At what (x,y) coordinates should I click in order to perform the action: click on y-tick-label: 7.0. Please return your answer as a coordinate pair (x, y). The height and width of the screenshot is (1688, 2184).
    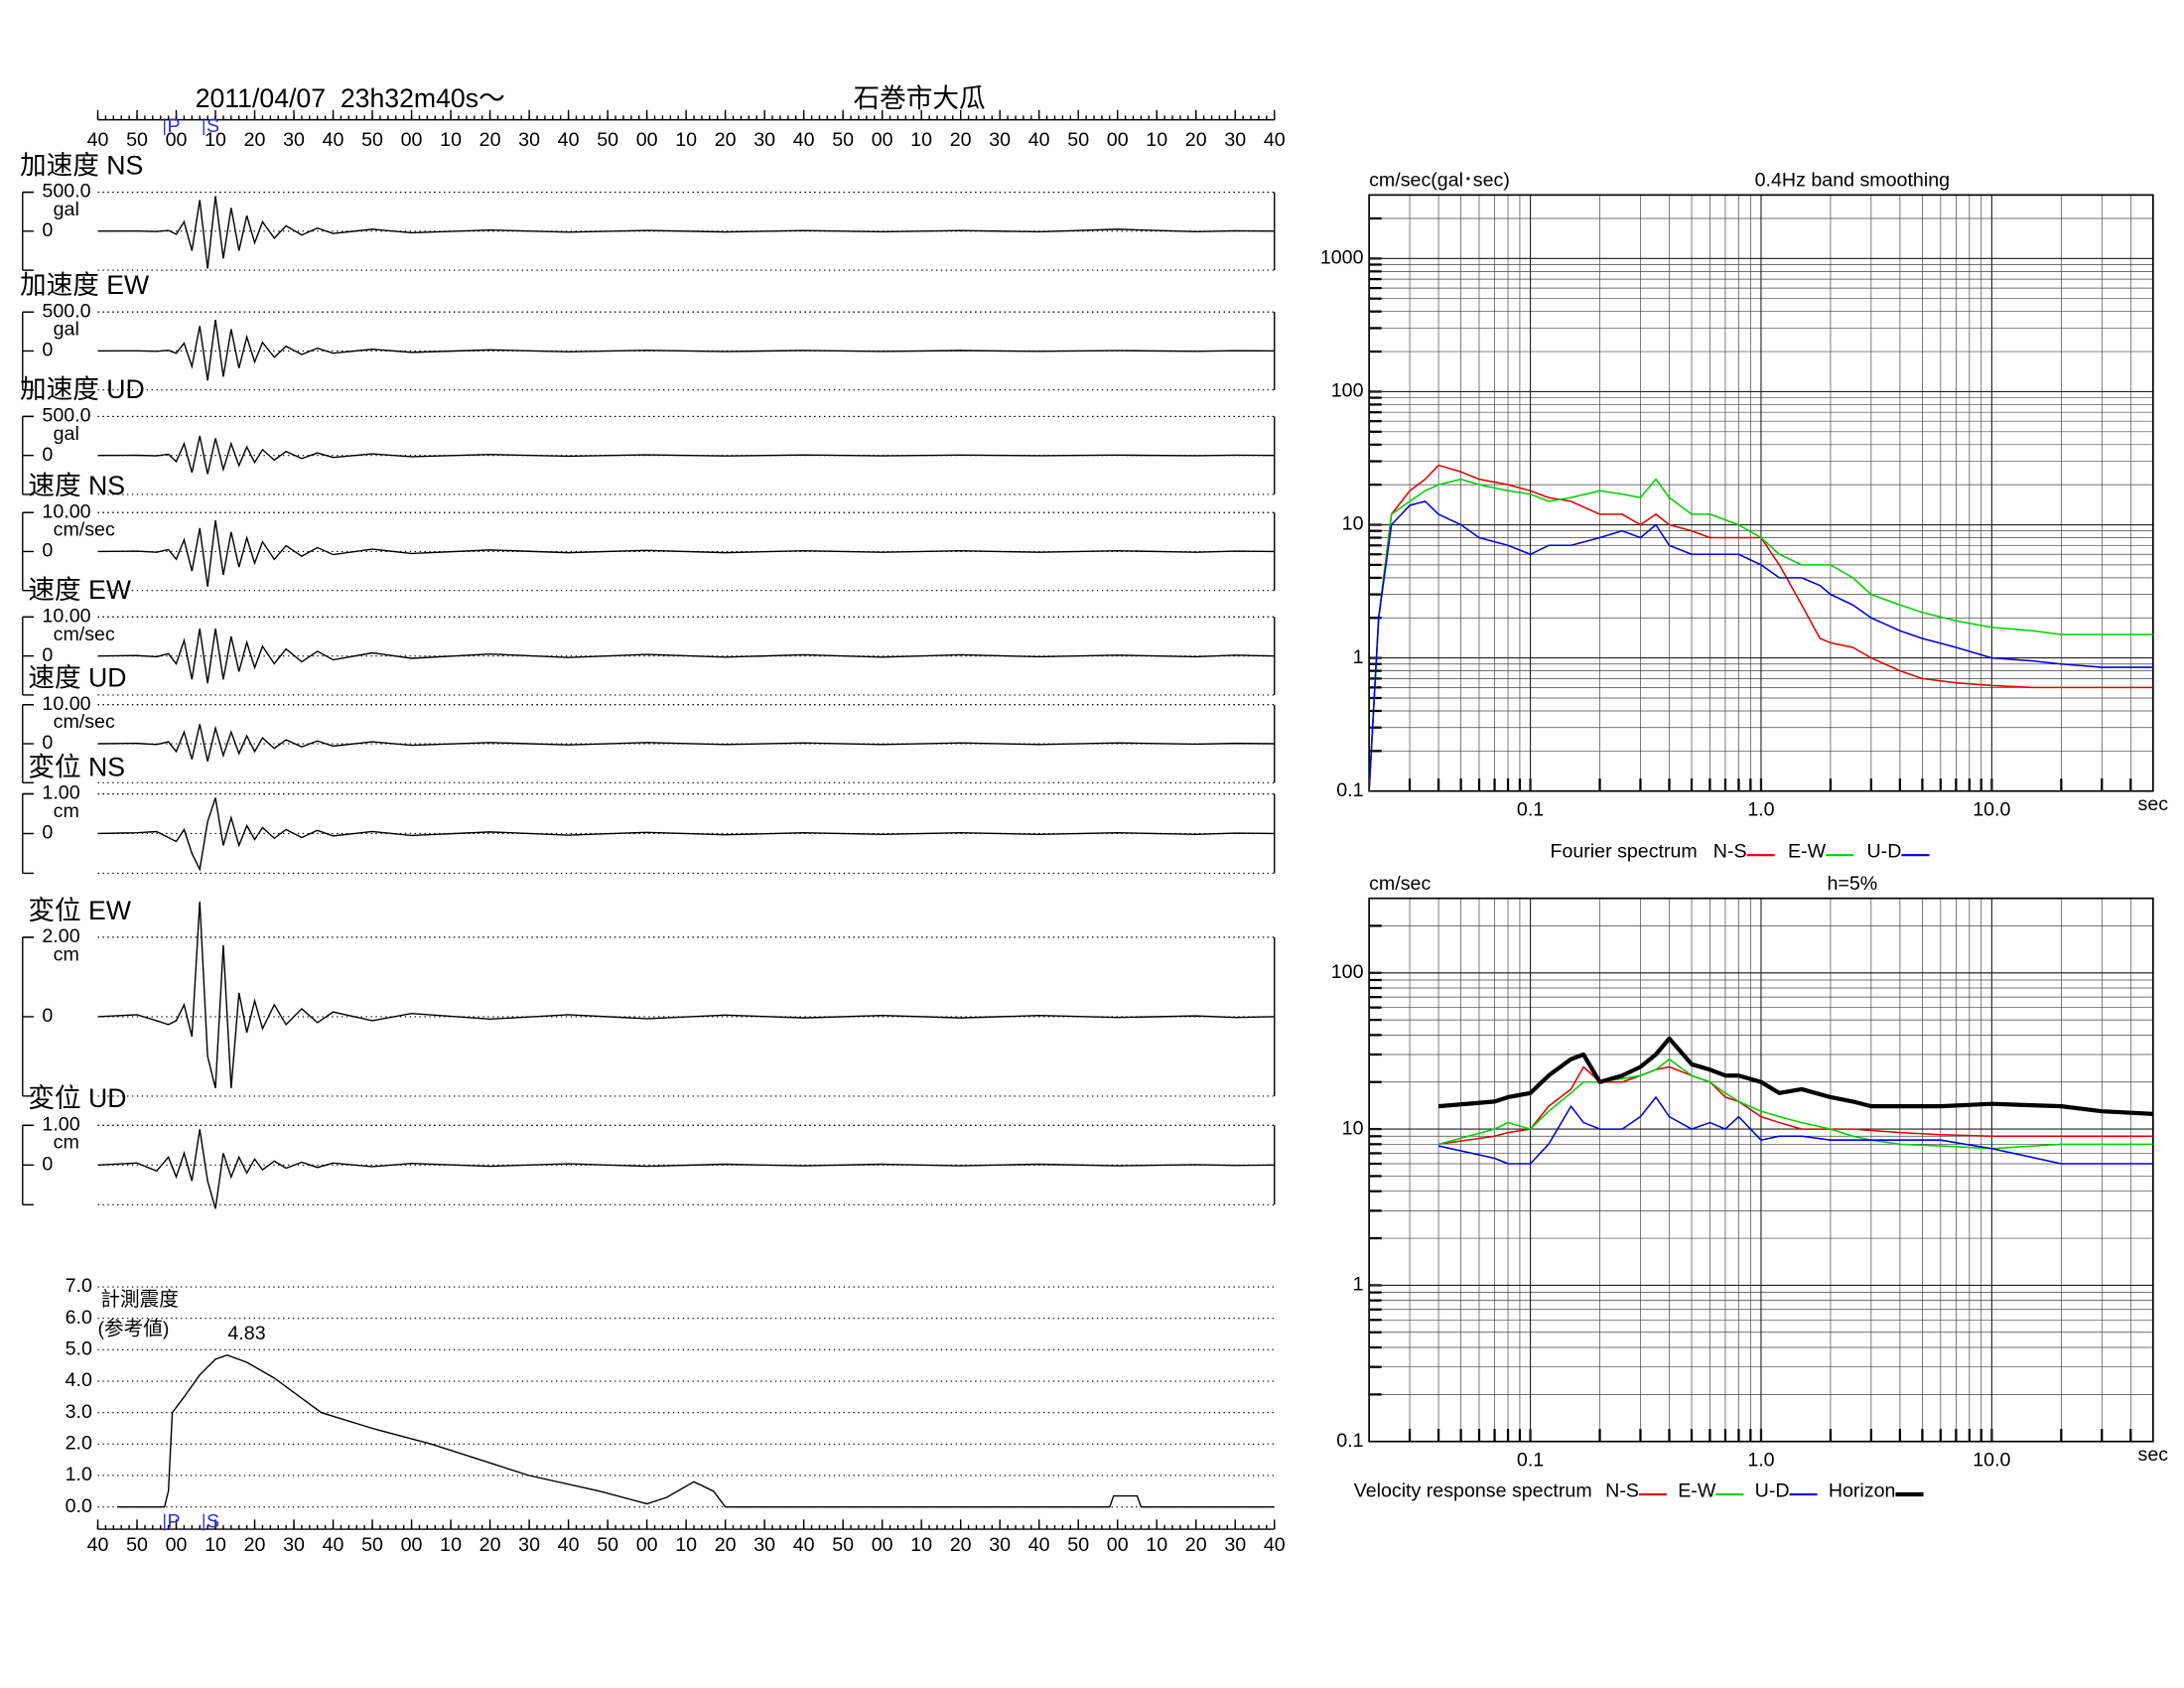
    Looking at the image, I should click on (79, 1286).